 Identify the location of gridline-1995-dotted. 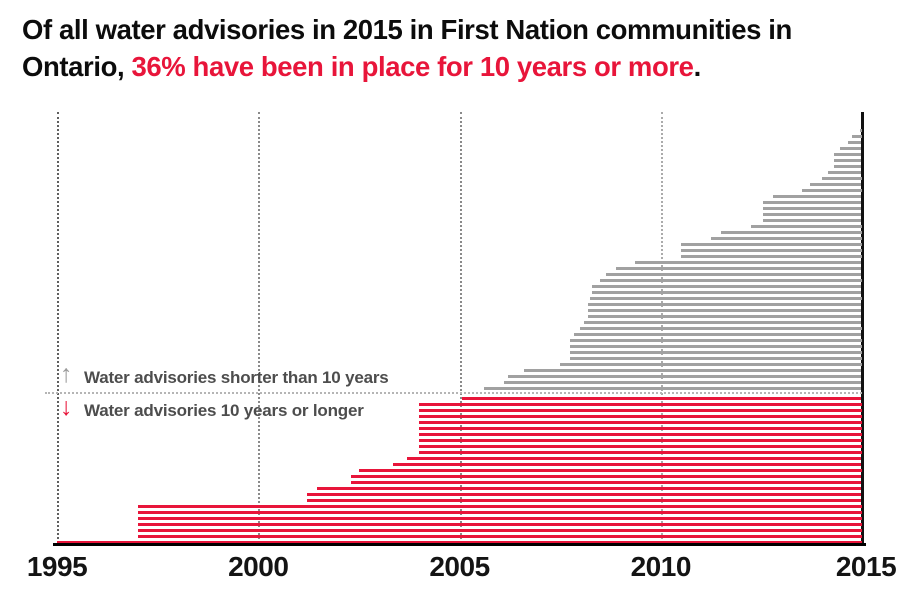
(58, 327).